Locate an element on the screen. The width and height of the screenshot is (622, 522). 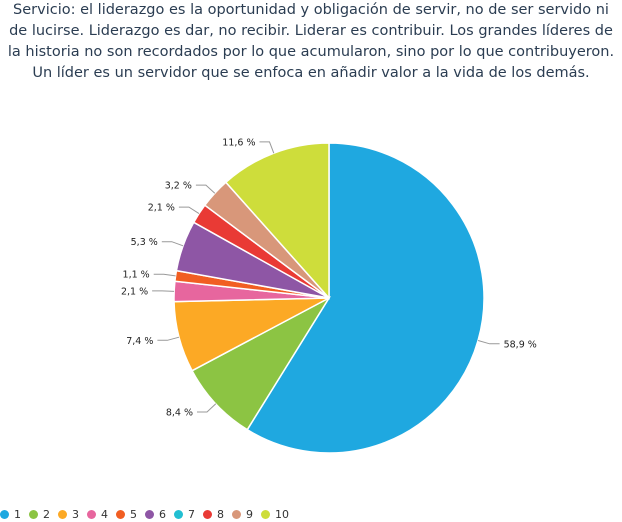
legend-item-3: 3 is located at coordinates (68, 514).